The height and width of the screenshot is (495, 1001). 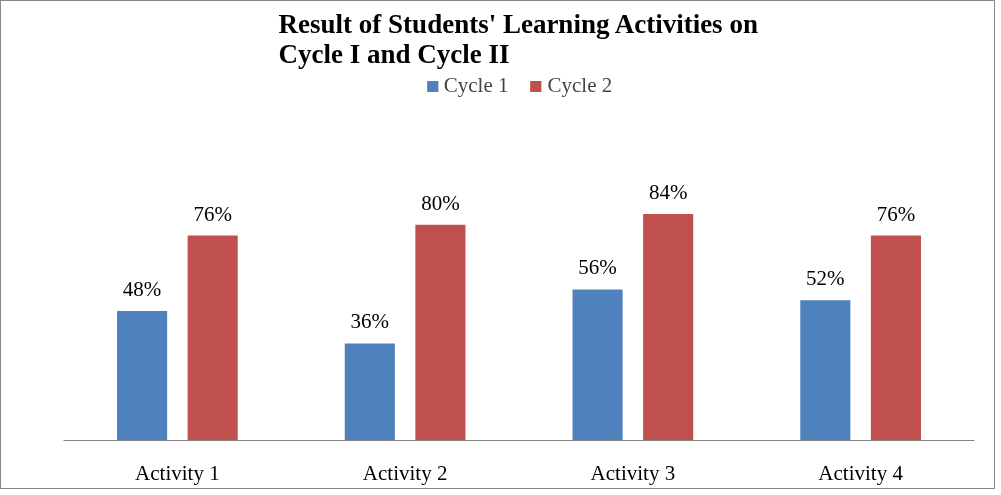 I want to click on chart-title: Result of Students' Learning Activities on Cycle I and Cycle II, so click(x=518, y=38).